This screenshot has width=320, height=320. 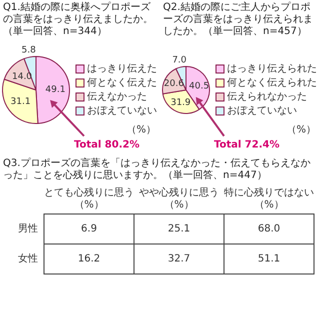 What do you see at coordinates (267, 97) in the screenshot?
I see `legend-label: 伝えられなかった` at bounding box center [267, 97].